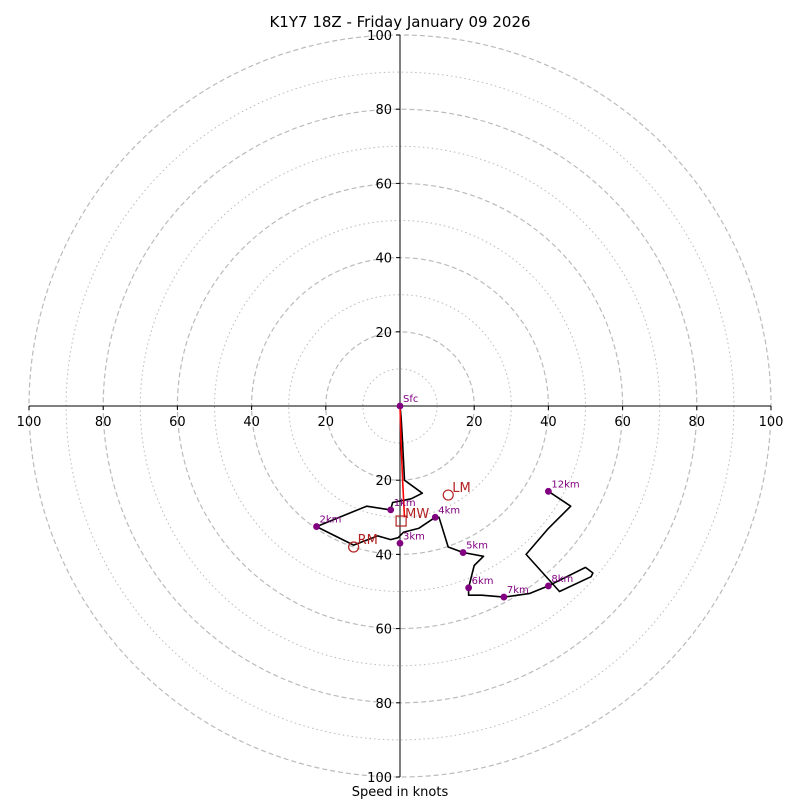  Describe the element at coordinates (401, 521) in the screenshot. I see `mean-wind-marker` at that location.